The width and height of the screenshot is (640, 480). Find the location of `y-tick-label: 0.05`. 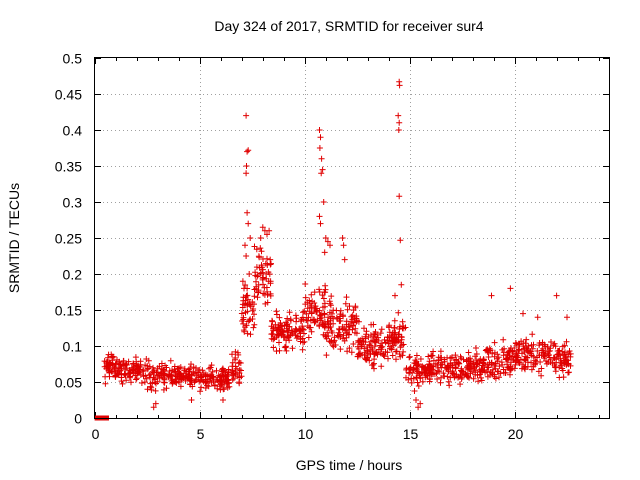

y-tick-label: 0.05 is located at coordinates (68, 383).